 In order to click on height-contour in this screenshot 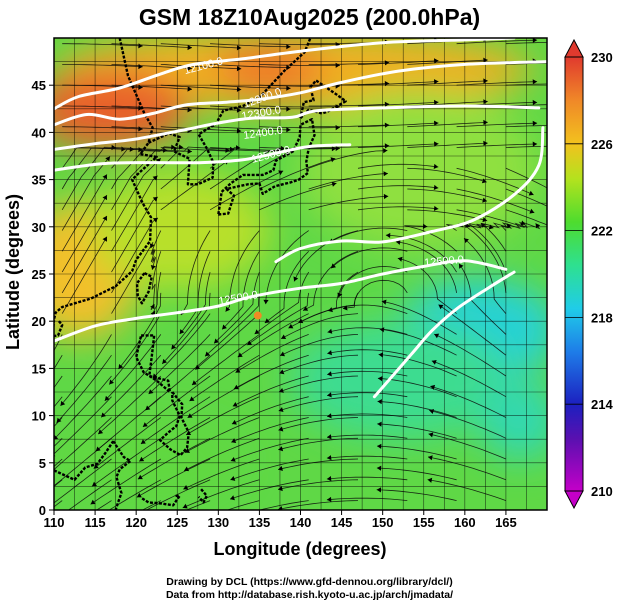, I will do `click(444, 334)`.